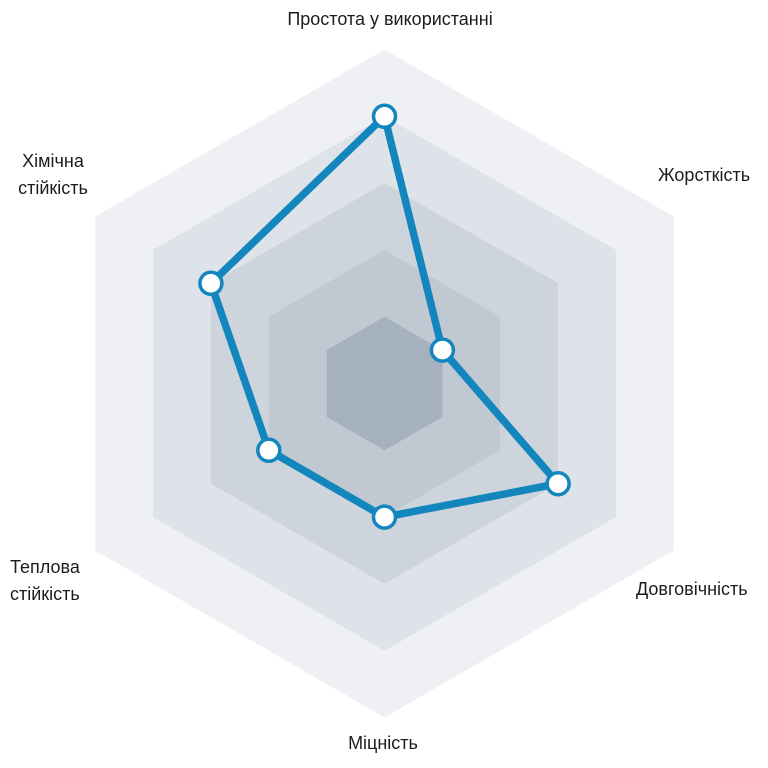 The image size is (768, 768). Describe the element at coordinates (53, 174) in the screenshot. I see `axis-label-chemical-resistance: Хімічна стійкість` at that location.